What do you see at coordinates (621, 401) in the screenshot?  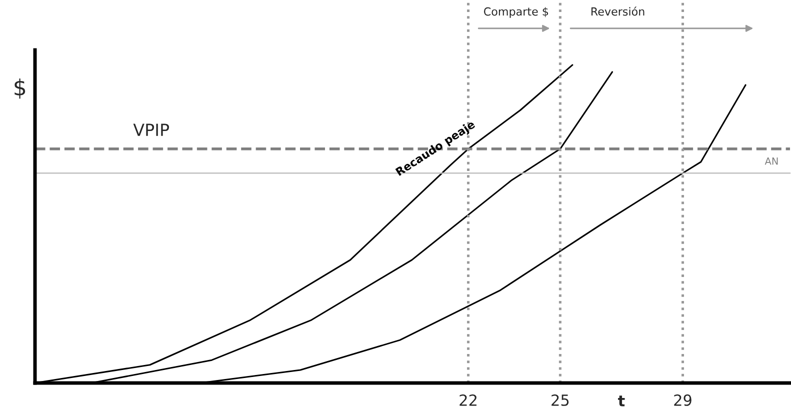 I see `text: t` at bounding box center [621, 401].